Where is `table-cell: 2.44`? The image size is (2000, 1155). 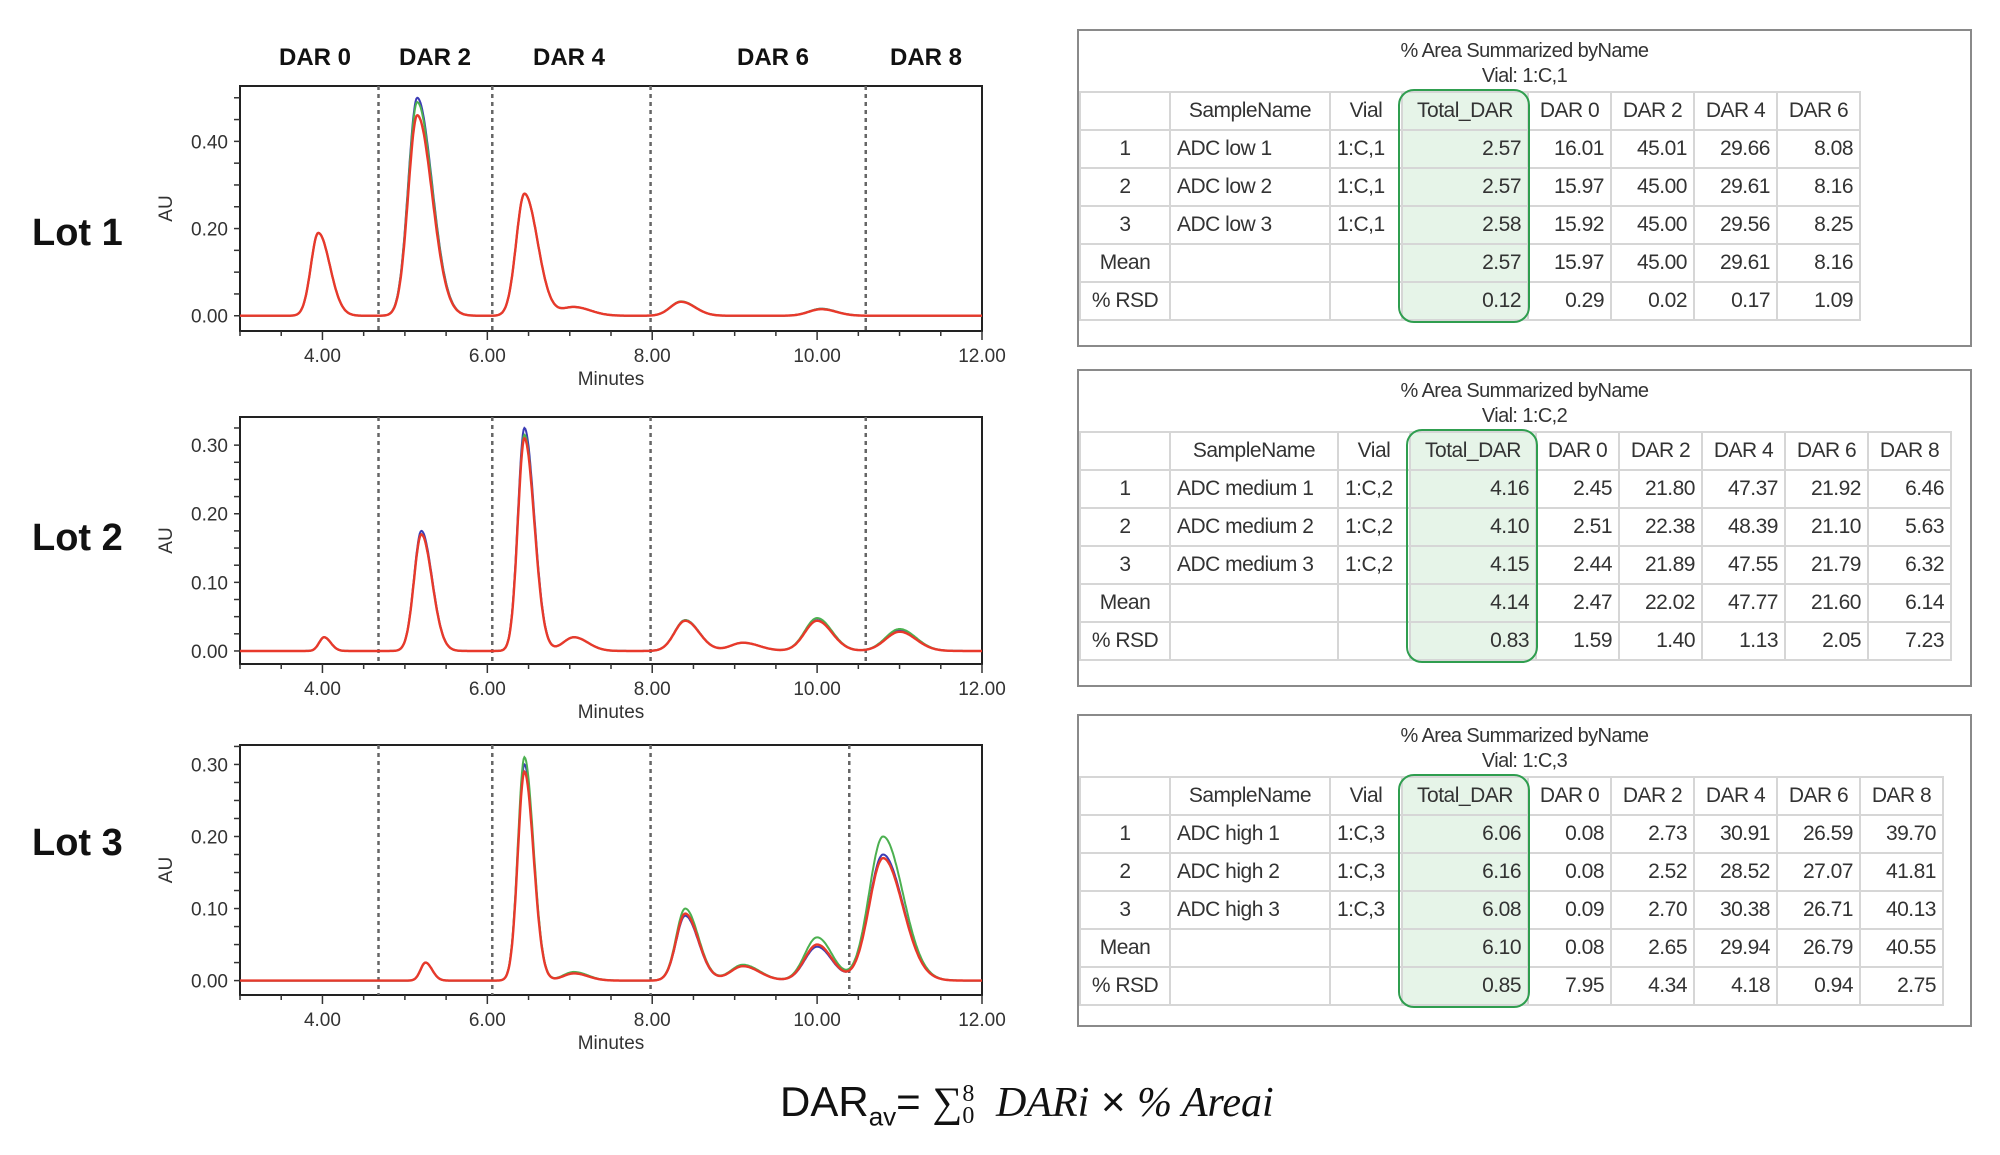
table-cell: 2.44 is located at coordinates (1577, 565).